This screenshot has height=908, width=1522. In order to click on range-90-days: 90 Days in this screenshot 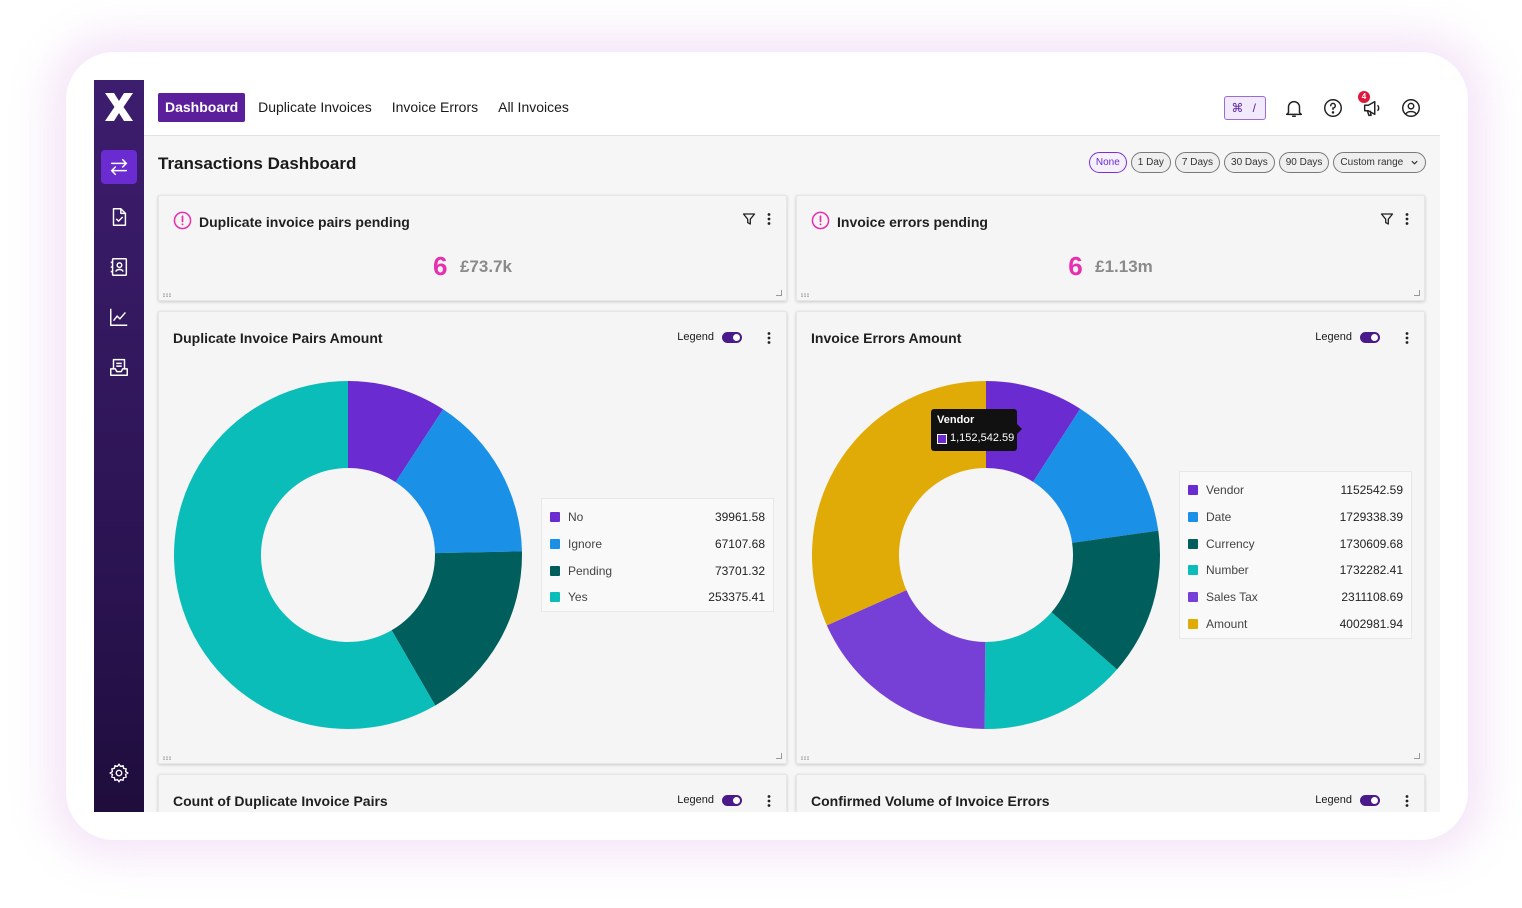, I will do `click(1304, 162)`.